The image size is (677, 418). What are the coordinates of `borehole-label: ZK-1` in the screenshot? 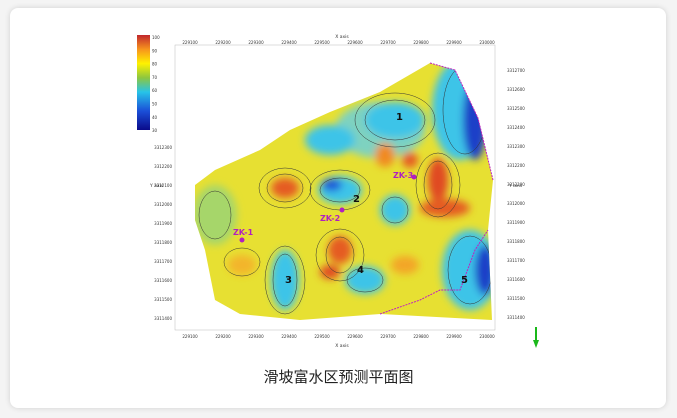 It's located at (243, 232).